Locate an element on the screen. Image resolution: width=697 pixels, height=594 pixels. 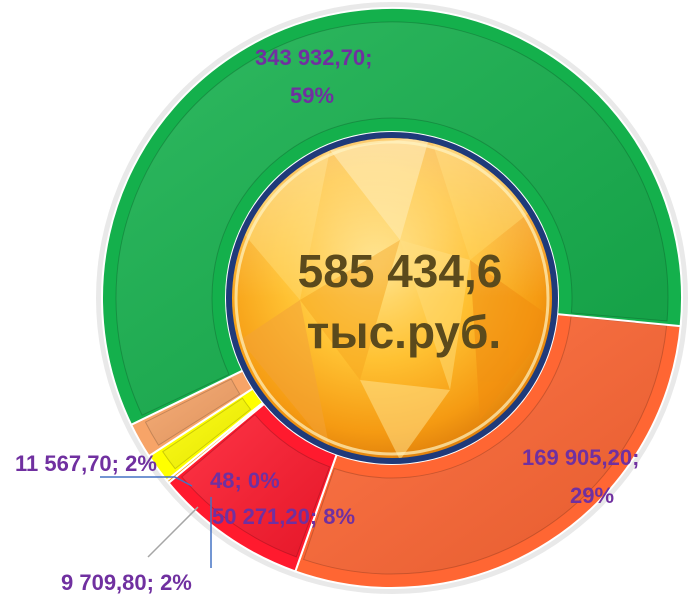
slice-label: 29% is located at coordinates (592, 495).